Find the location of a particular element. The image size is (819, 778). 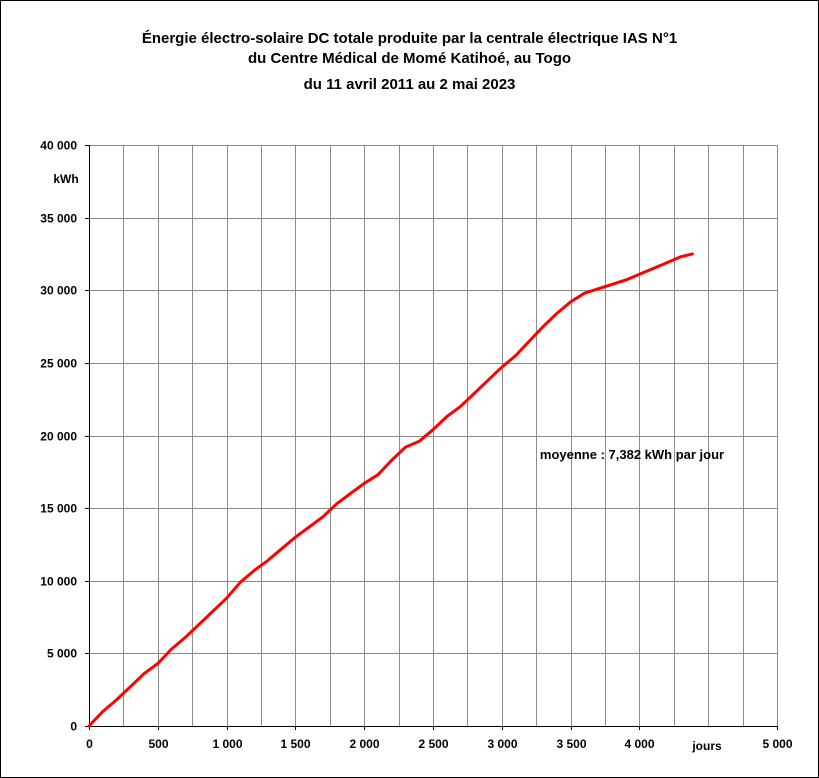

average-annotation: moyenne : 7,382 kWh par jour is located at coordinates (632, 454).